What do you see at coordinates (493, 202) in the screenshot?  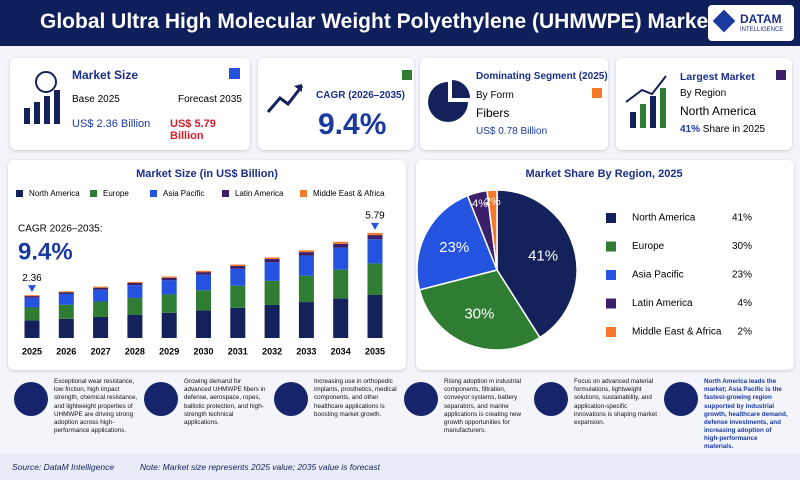 I see `slice-label: 2%` at bounding box center [493, 202].